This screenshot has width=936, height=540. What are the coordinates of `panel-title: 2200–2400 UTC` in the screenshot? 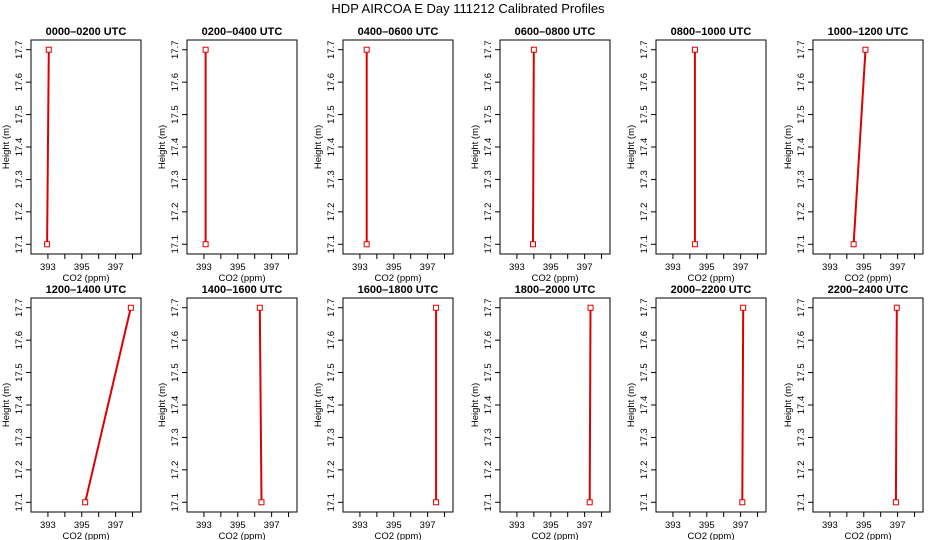 It's located at (868, 290).